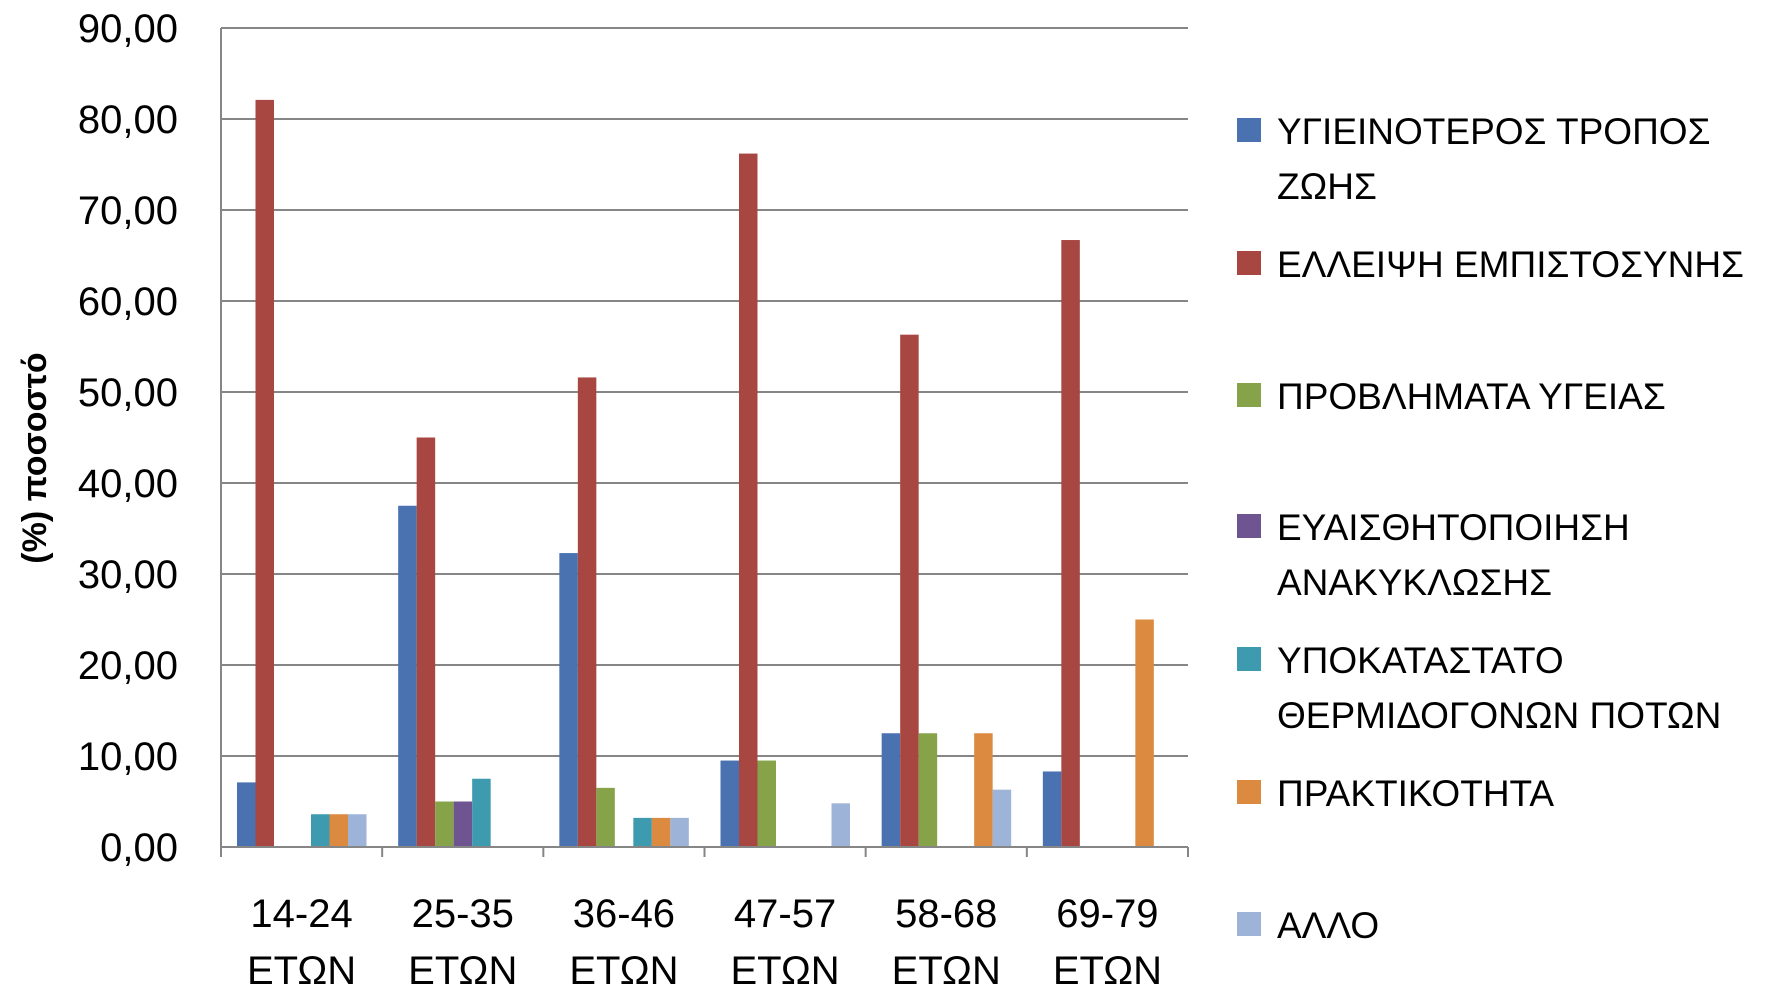 This screenshot has width=1787, height=984. What do you see at coordinates (128, 393) in the screenshot?
I see `y-tick-label: 50,00` at bounding box center [128, 393].